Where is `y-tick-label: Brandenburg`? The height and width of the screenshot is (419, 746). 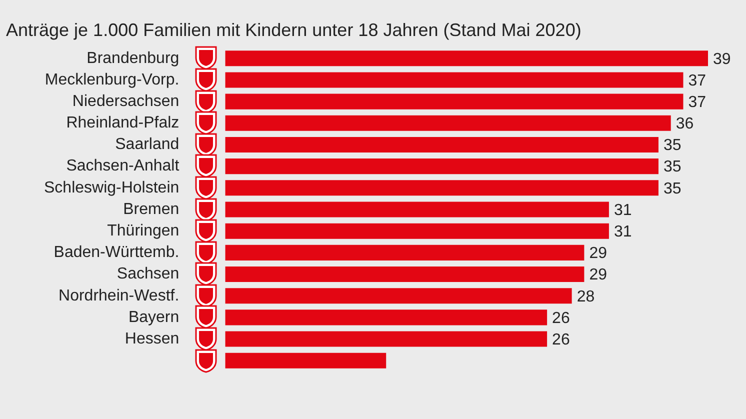
y-tick-label: Brandenburg is located at coordinates (133, 58).